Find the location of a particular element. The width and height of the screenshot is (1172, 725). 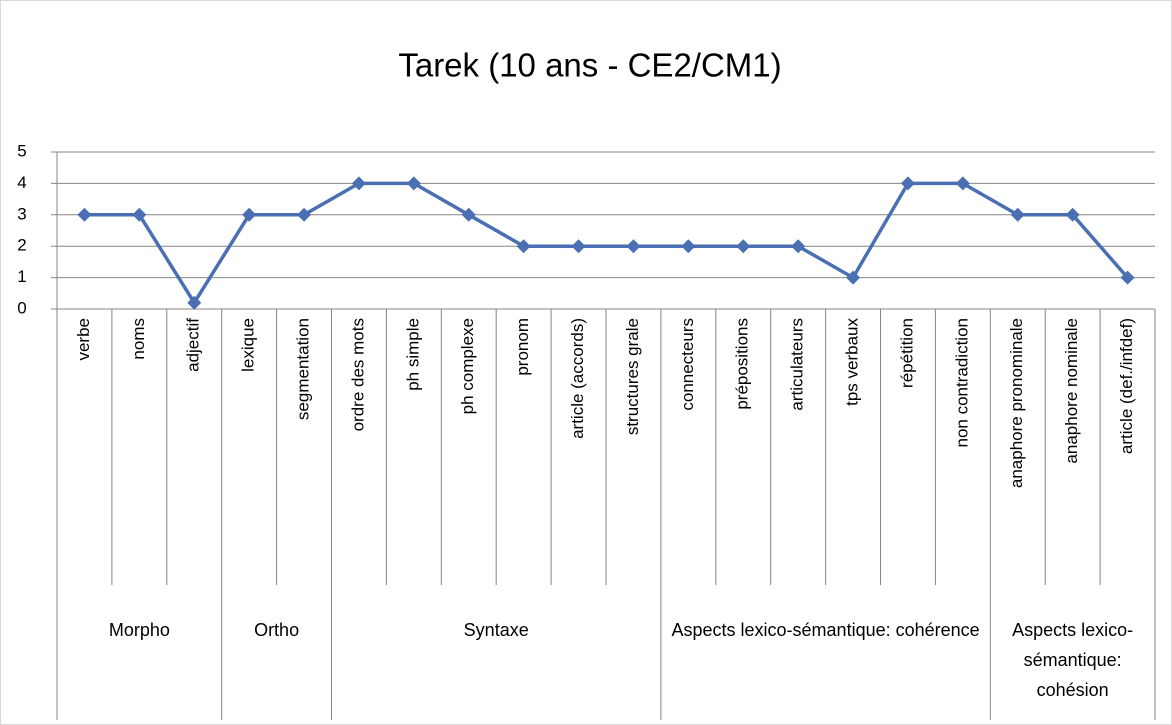

group-label: Morpho is located at coordinates (139, 630).